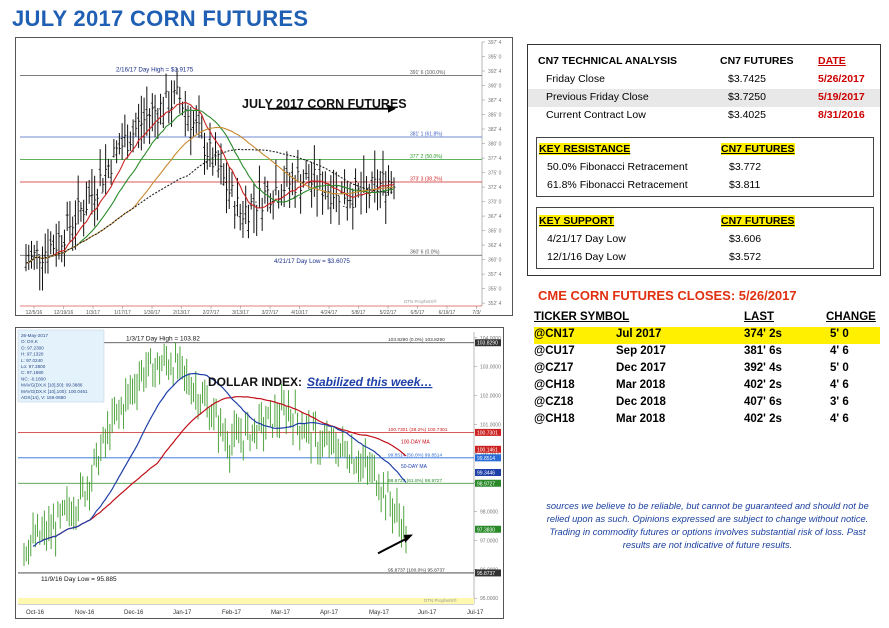 This screenshot has width=889, height=628. What do you see at coordinates (232, 613) in the screenshot?
I see `date-tick-label: Feb-17` at bounding box center [232, 613].